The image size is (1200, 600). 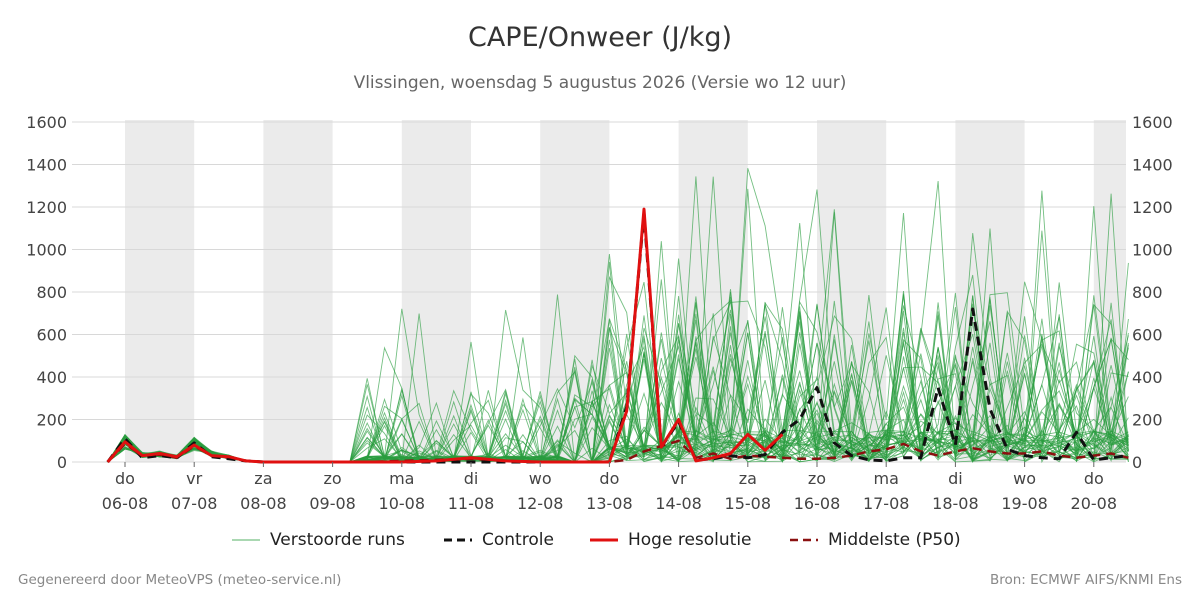 I want to click on x-tick-date: 17-08, so click(x=886, y=503).